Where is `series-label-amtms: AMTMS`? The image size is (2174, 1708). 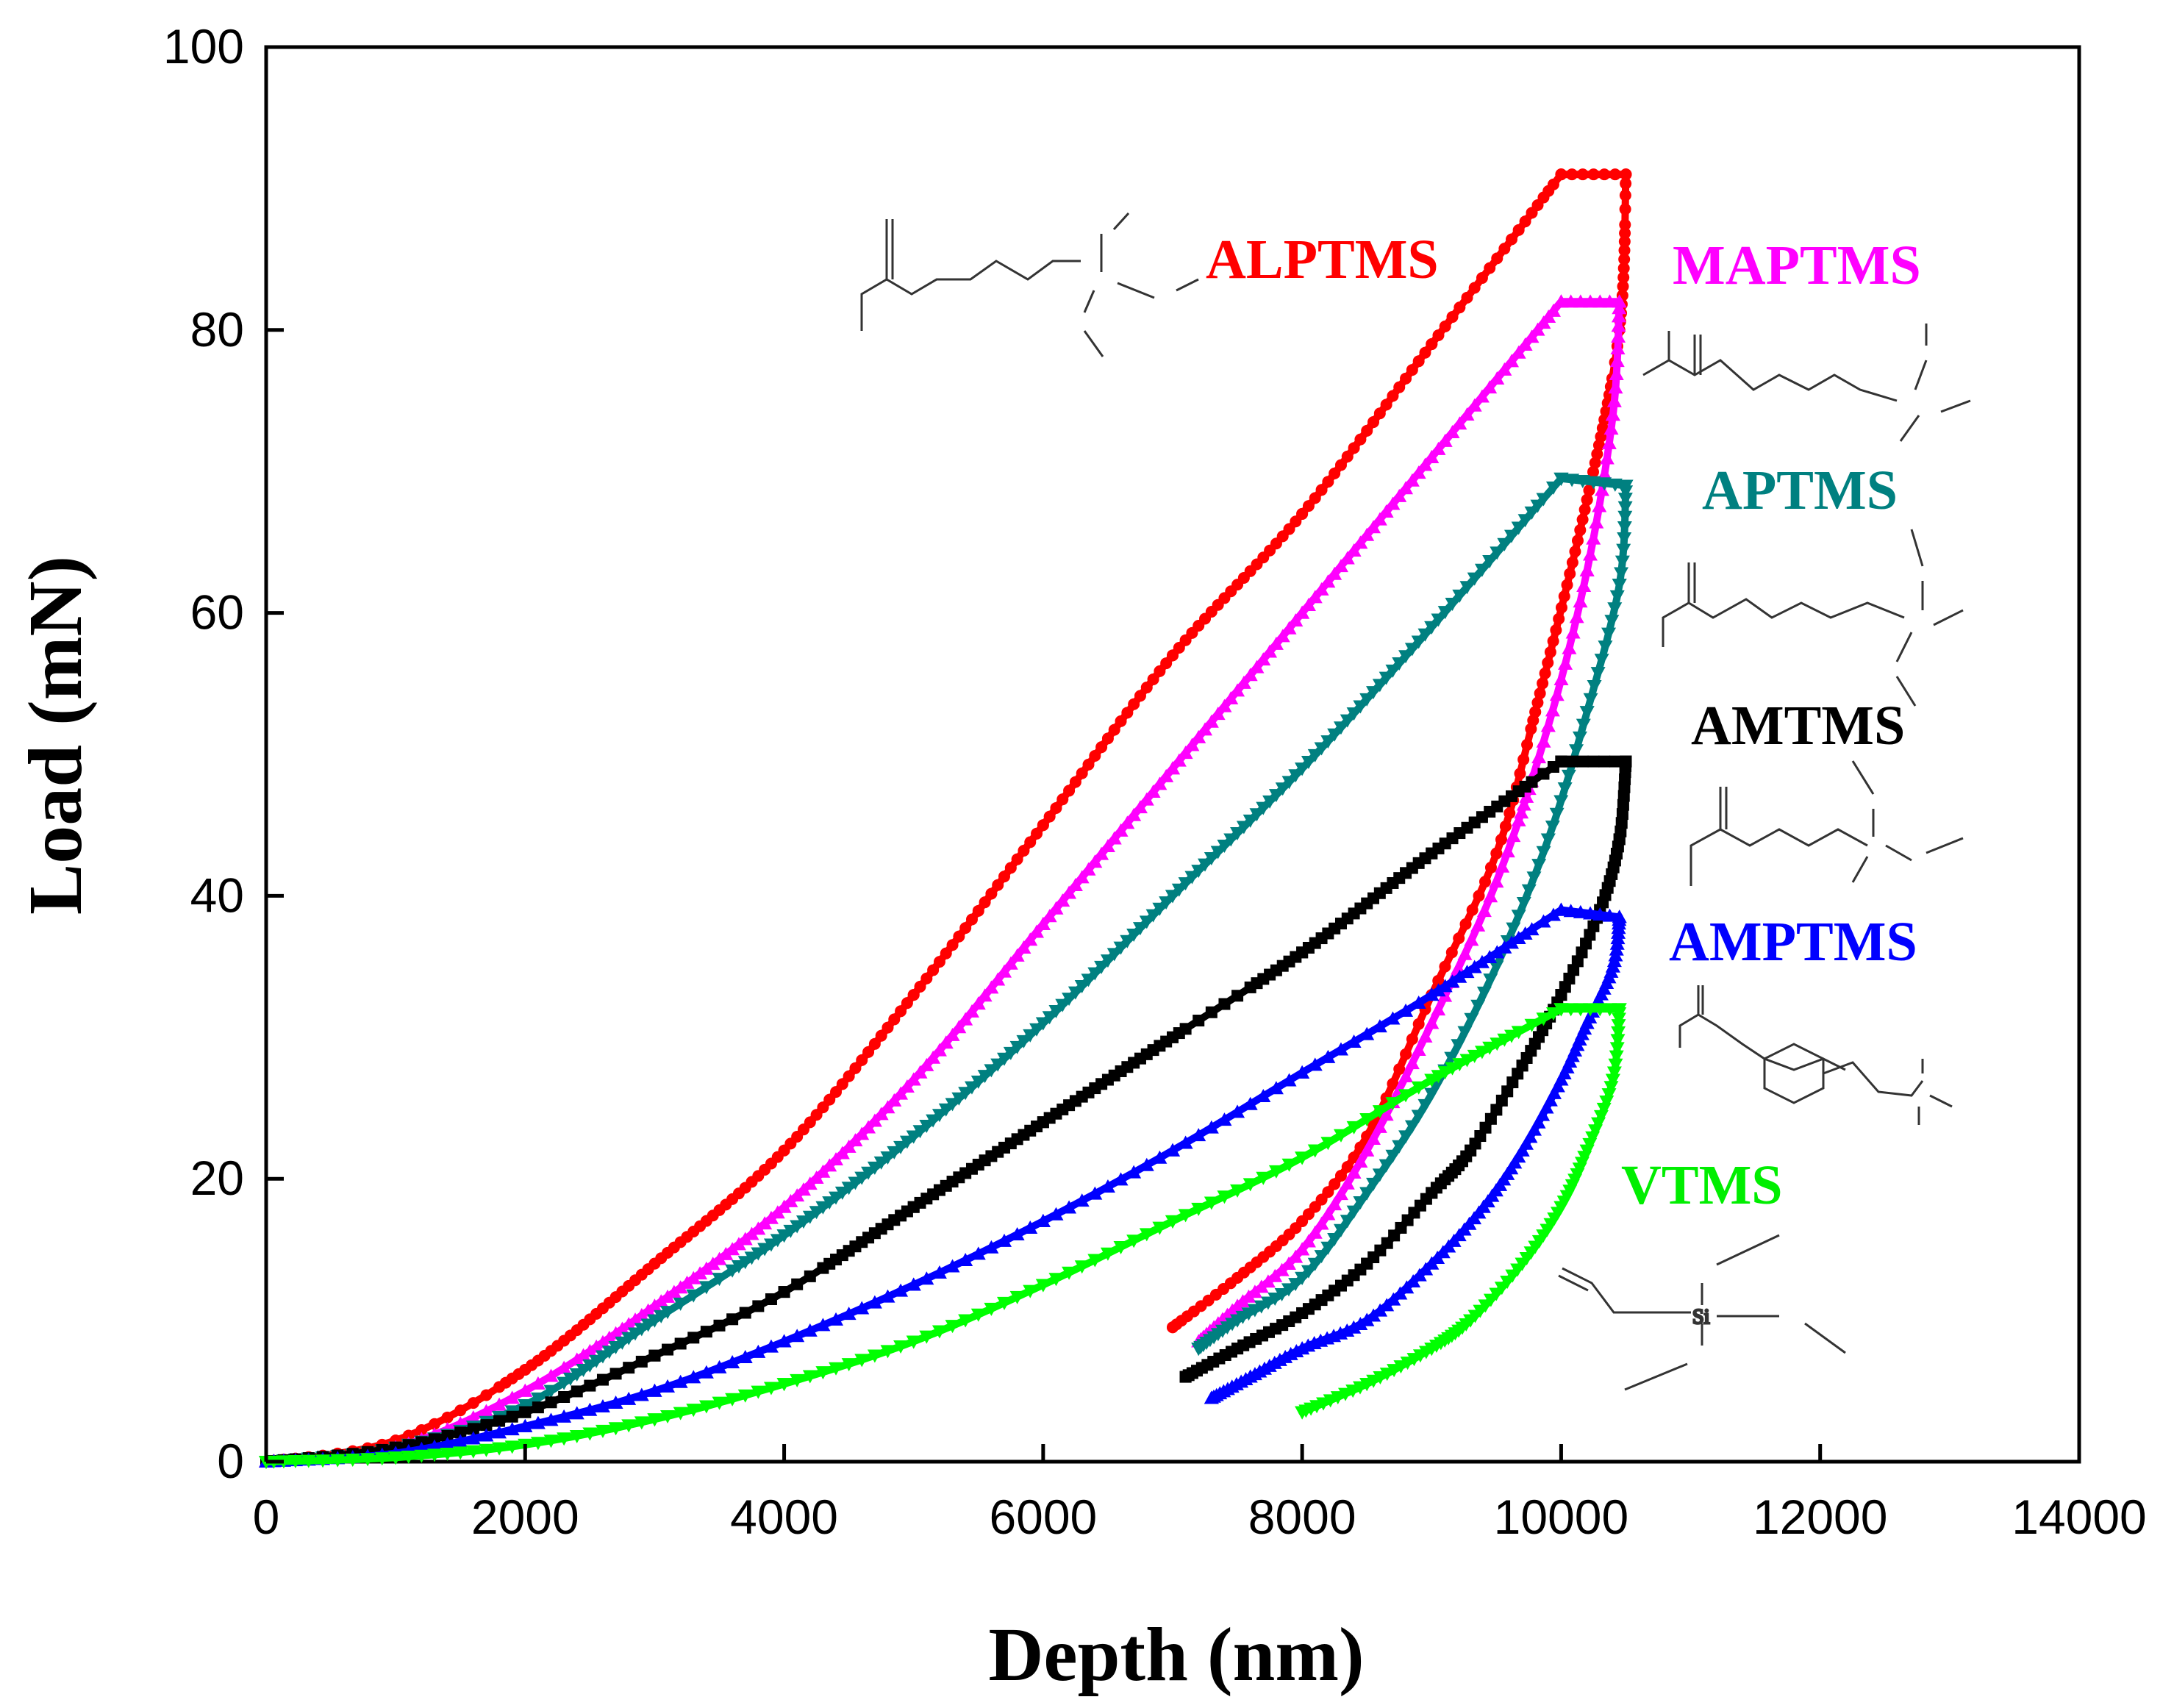 series-label-amtms: AMTMS is located at coordinates (1798, 726).